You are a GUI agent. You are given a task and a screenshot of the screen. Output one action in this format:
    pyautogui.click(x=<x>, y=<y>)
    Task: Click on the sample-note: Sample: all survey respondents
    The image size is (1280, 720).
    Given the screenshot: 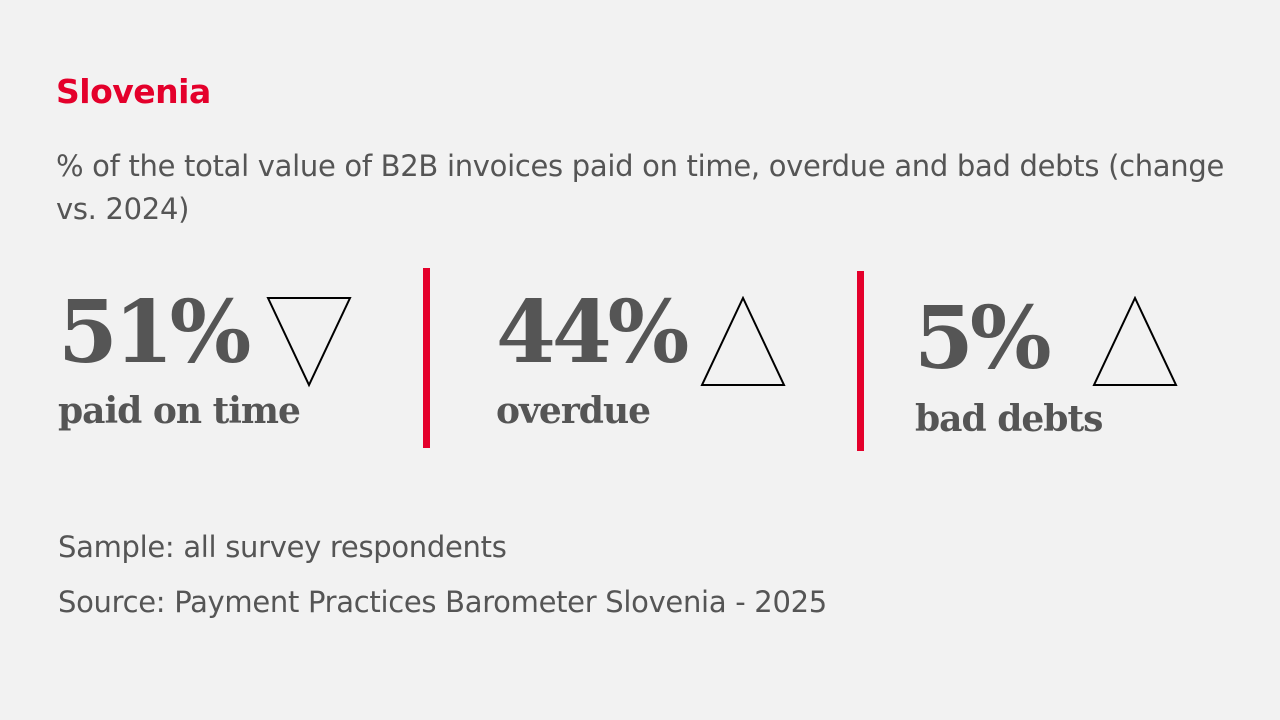 What is the action you would take?
    pyautogui.click(x=282, y=547)
    